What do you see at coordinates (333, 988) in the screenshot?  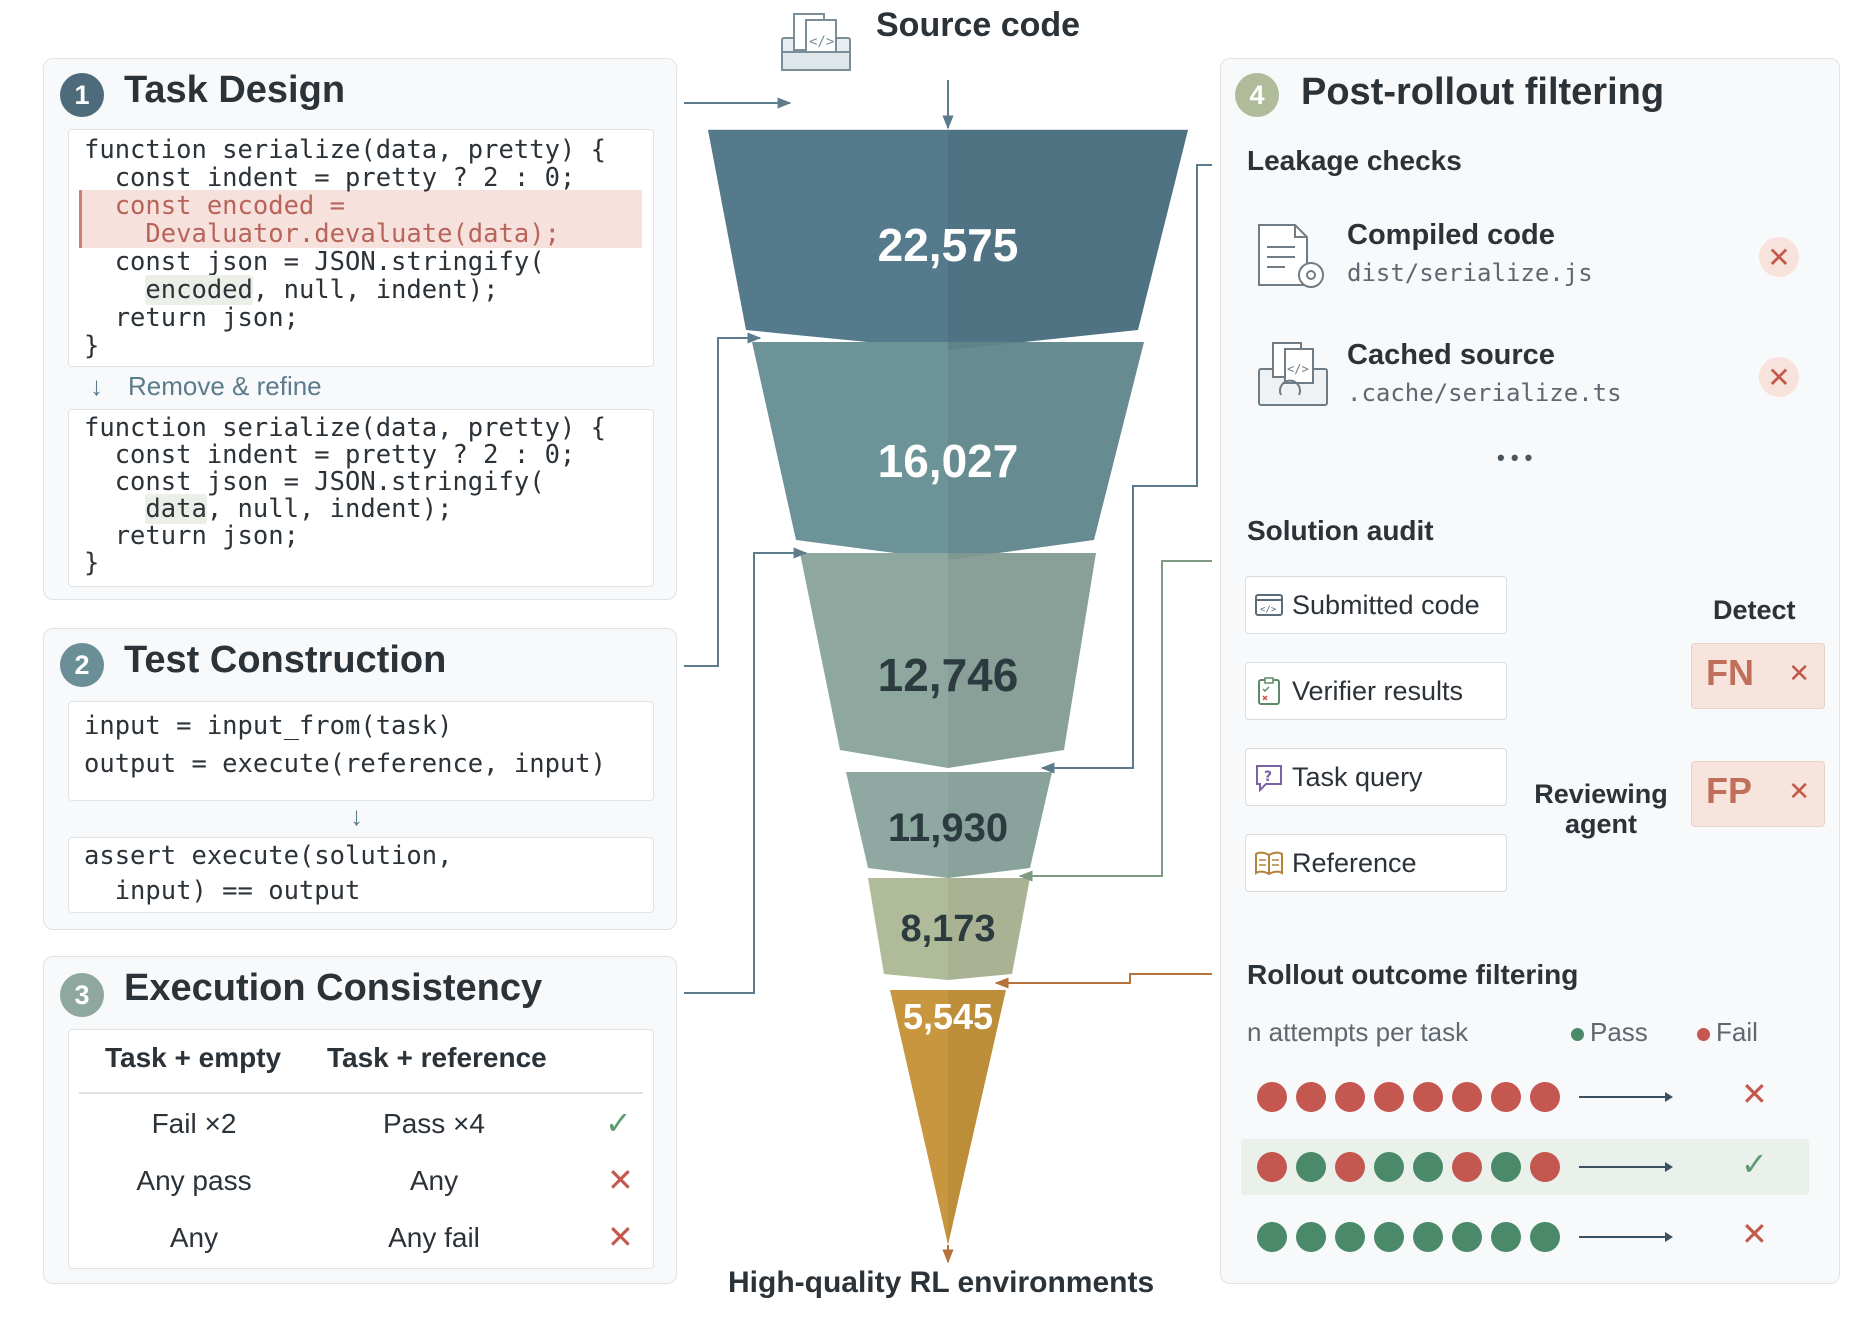 I see `panel-title: Execution Consistency` at bounding box center [333, 988].